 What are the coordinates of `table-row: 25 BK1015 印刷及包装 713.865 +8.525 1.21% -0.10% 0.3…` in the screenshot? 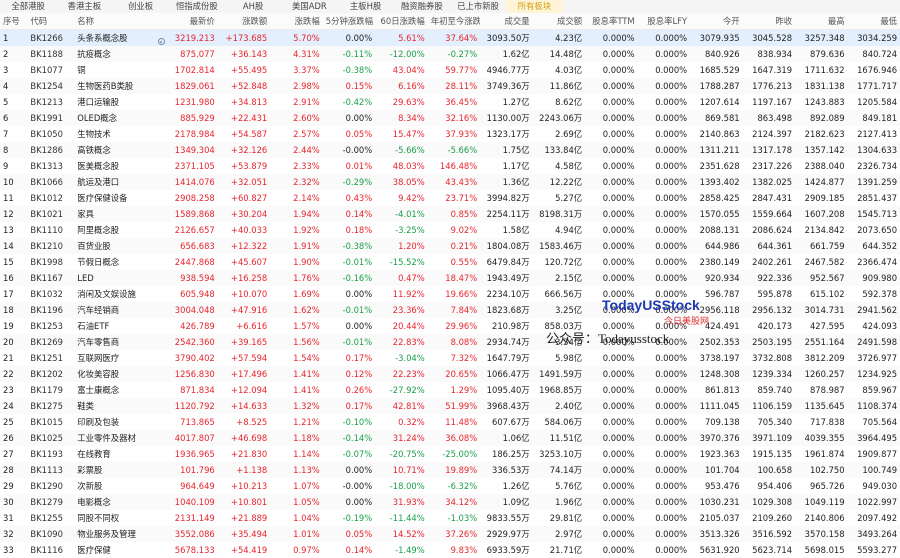 It's located at (450, 422).